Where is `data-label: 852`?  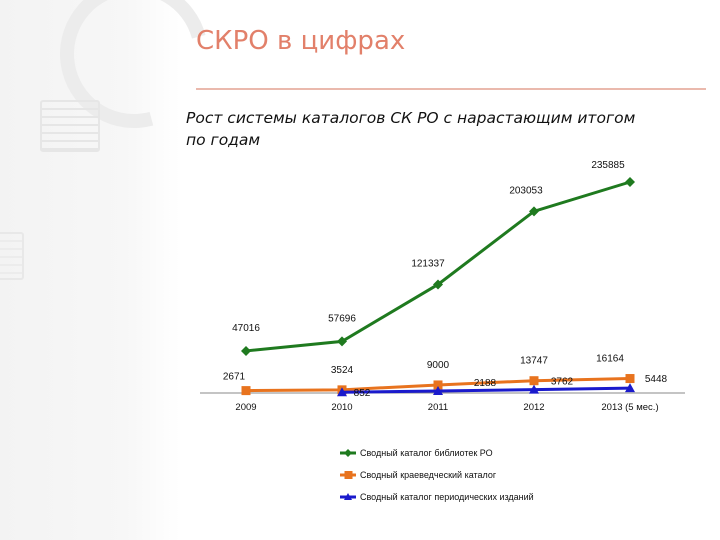 data-label: 852 is located at coordinates (362, 393).